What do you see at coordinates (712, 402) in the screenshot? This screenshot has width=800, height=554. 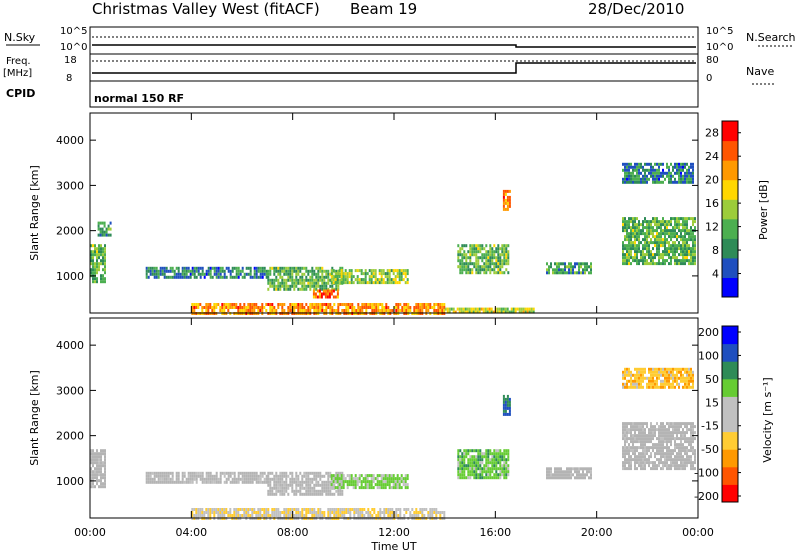 I see `velocity-colorbar-tick-label: 15` at bounding box center [712, 402].